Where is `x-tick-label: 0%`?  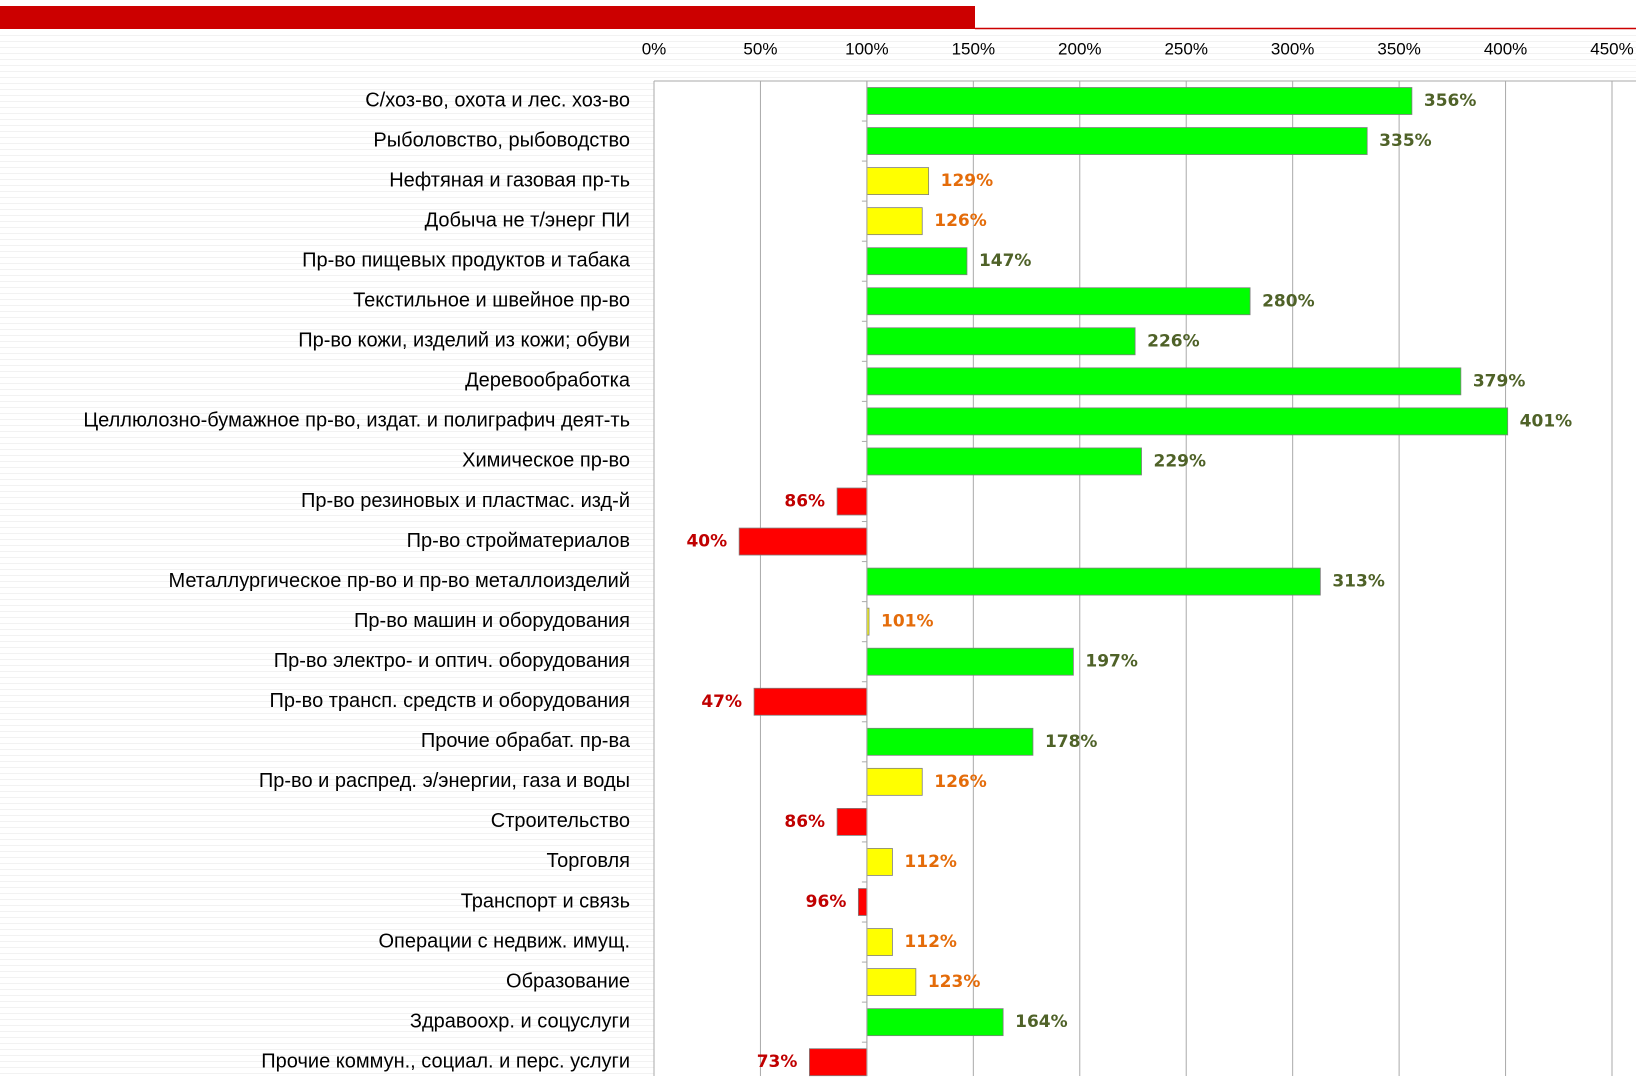
x-tick-label: 0% is located at coordinates (654, 48).